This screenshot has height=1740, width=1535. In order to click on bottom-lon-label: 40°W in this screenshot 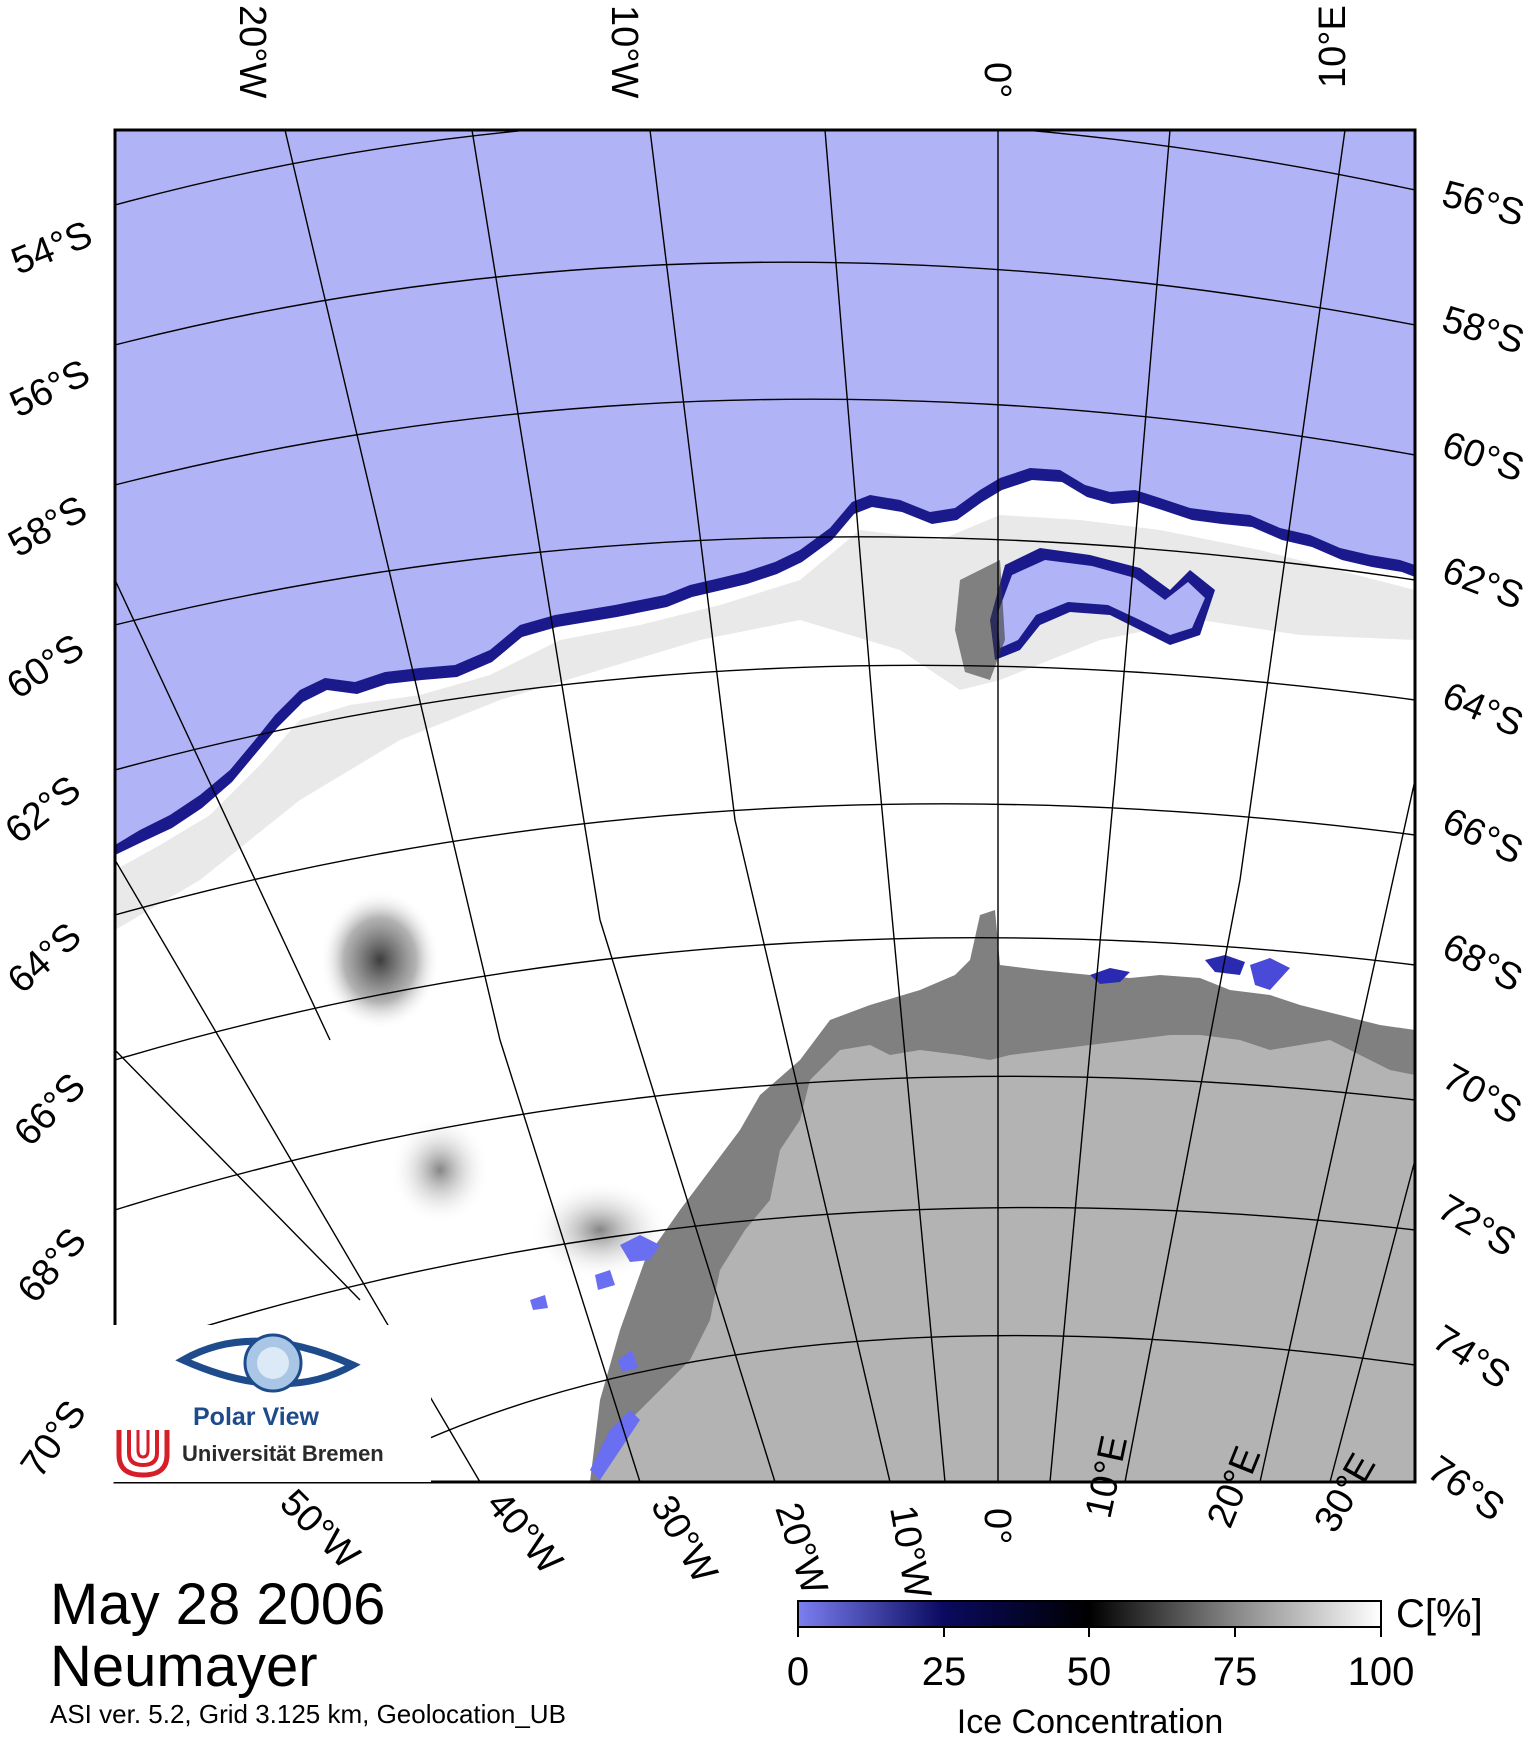, I will do `click(524, 1533)`.